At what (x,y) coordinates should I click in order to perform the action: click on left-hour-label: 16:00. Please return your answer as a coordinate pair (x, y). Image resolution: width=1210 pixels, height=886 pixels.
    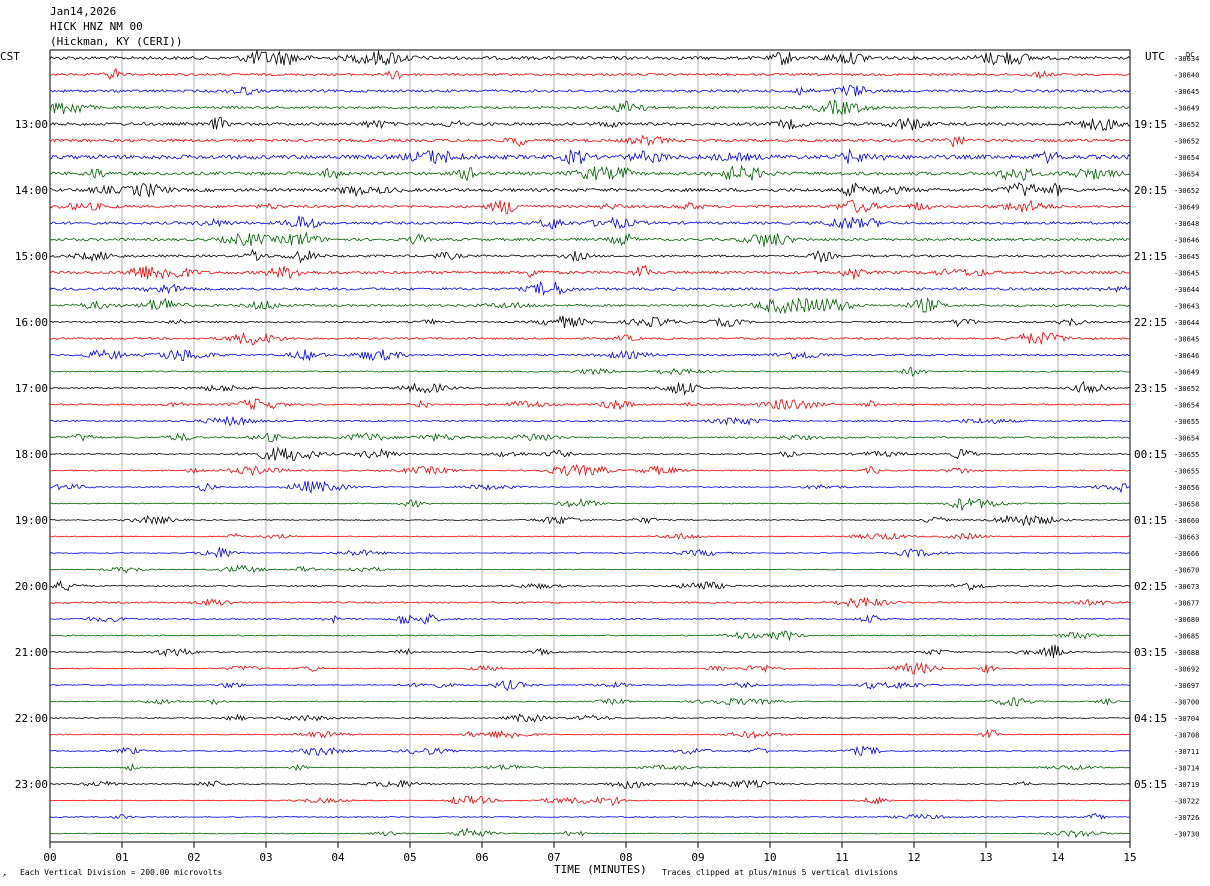
    Looking at the image, I should click on (31, 322).